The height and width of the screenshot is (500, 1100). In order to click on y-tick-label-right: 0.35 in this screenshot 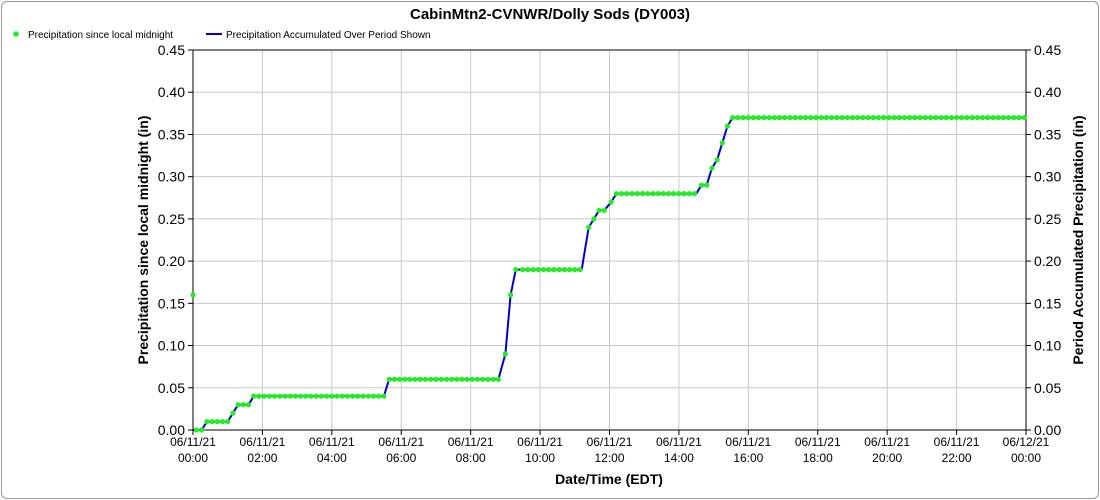, I will do `click(1047, 134)`.